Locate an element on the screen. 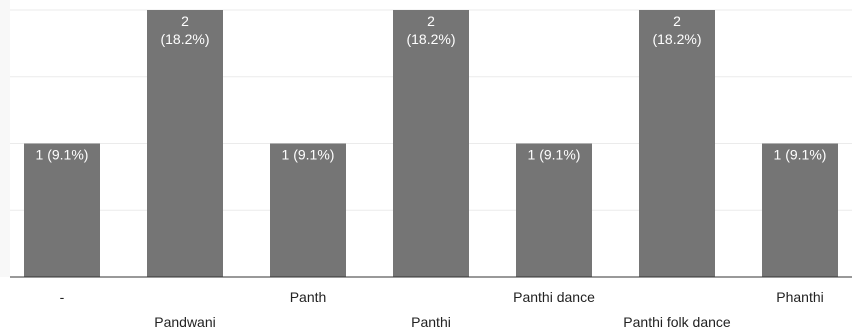 This screenshot has height=334, width=852. data-label-2: 1 (9.1%) is located at coordinates (308, 155).